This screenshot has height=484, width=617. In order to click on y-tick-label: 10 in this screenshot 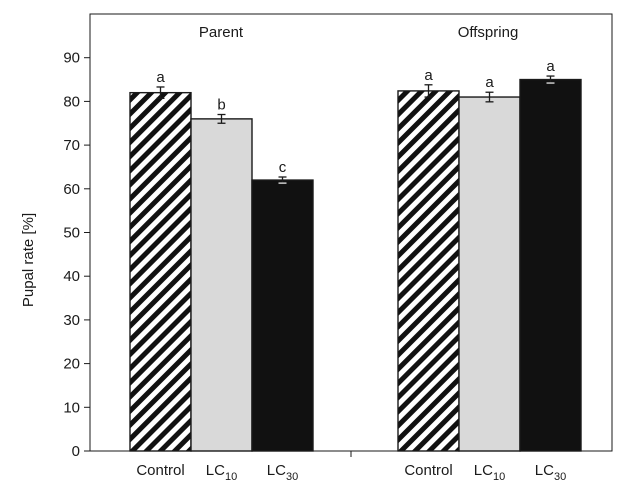, I will do `click(71, 407)`.